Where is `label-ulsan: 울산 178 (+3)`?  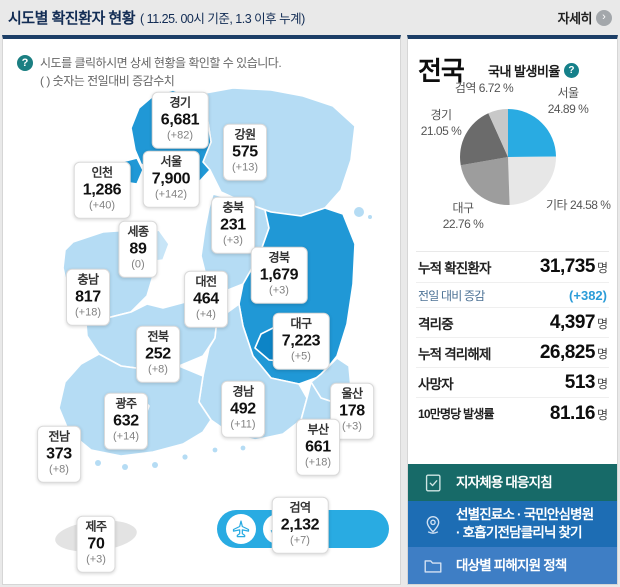 label-ulsan: 울산 178 (+3) is located at coordinates (352, 411).